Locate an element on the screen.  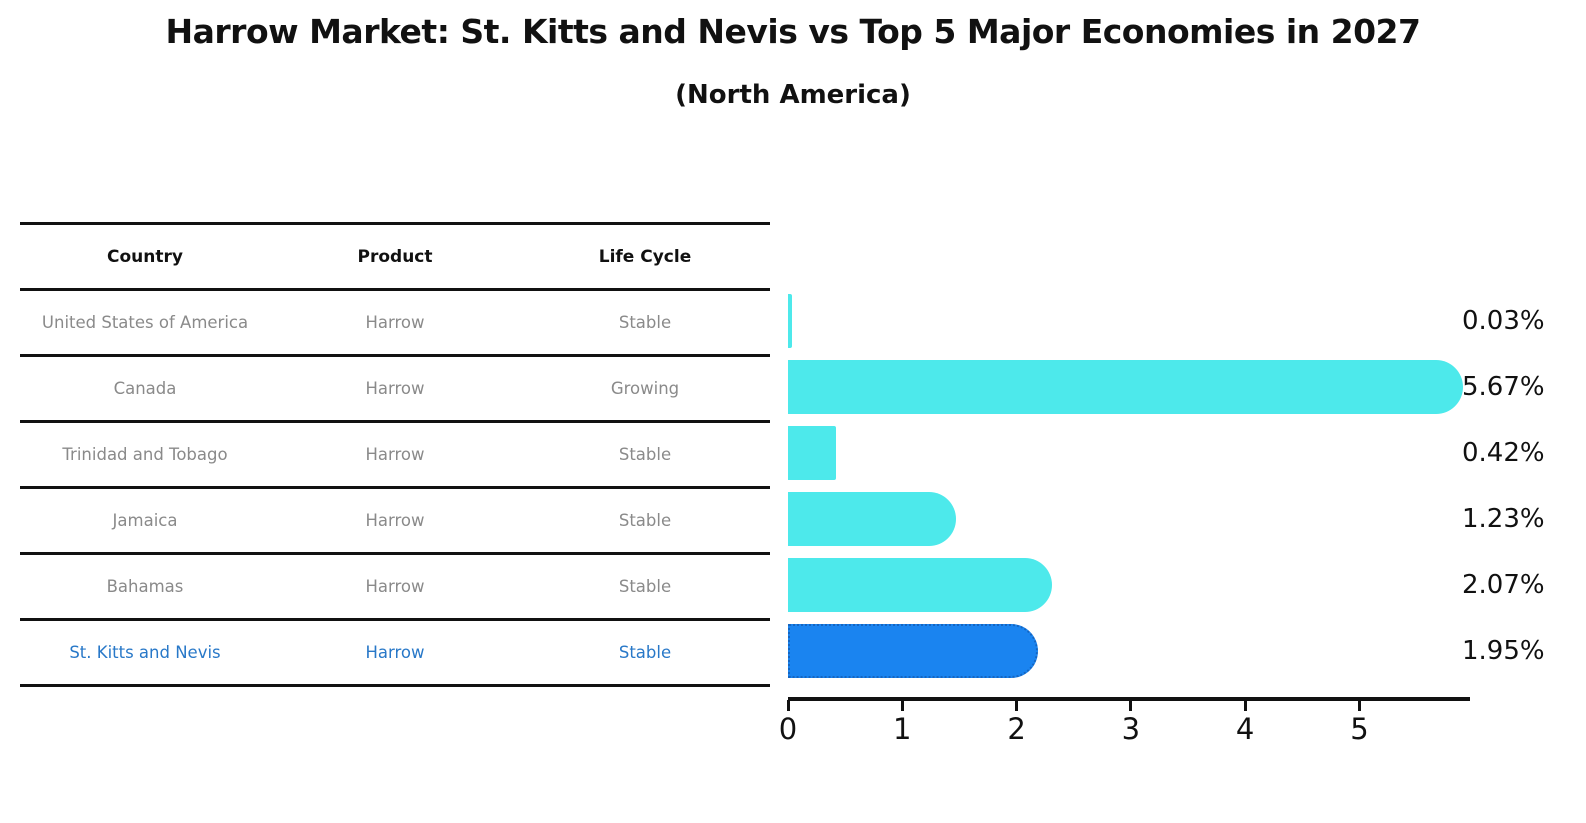
bar-jamaica is located at coordinates (872, 519).